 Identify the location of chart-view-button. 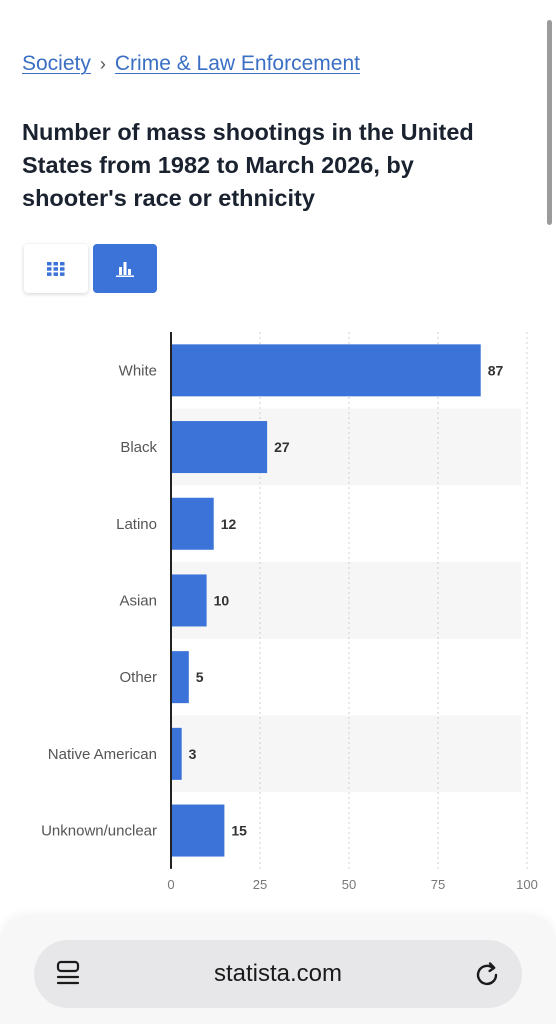
(125, 268).